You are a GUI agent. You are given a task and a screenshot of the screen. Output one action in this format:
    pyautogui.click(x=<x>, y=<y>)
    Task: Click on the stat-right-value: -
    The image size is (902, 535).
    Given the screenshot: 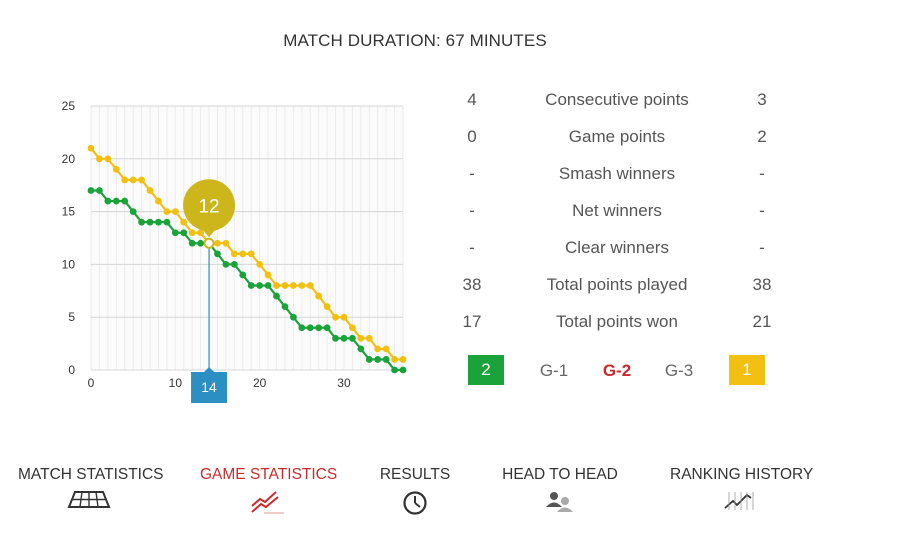 What is the action you would take?
    pyautogui.click(x=762, y=210)
    